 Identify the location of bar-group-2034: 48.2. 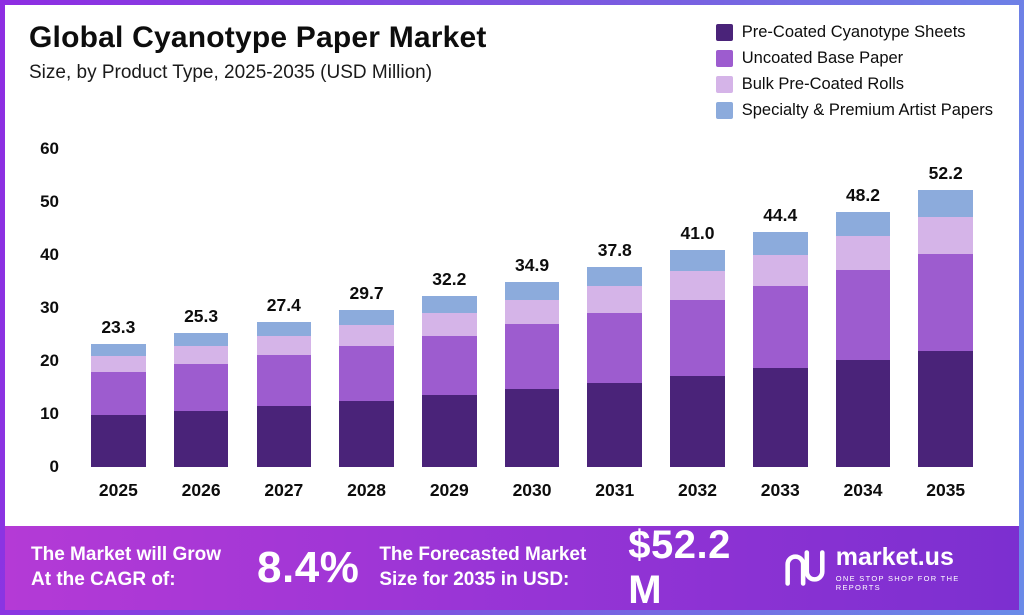
(863, 308).